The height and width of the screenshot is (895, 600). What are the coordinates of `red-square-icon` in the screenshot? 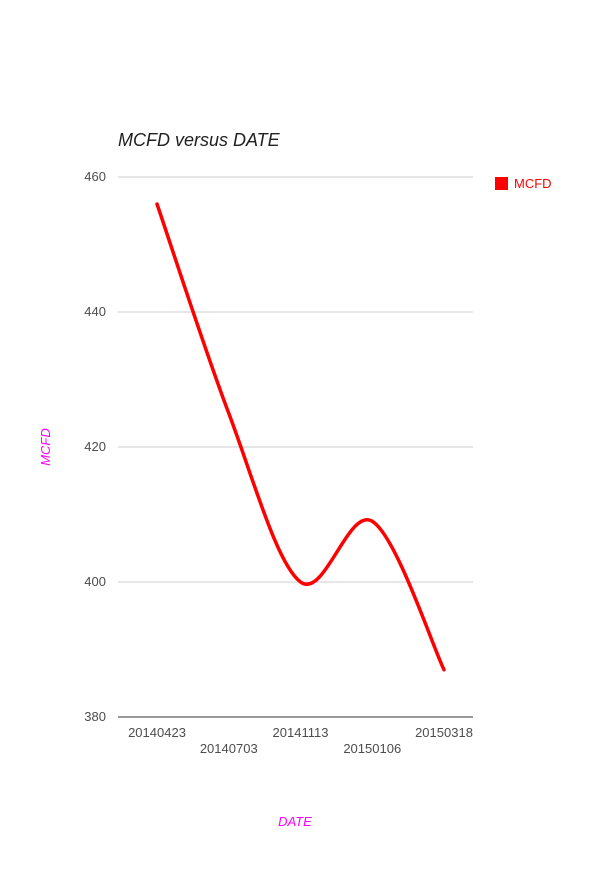 It's located at (501, 183).